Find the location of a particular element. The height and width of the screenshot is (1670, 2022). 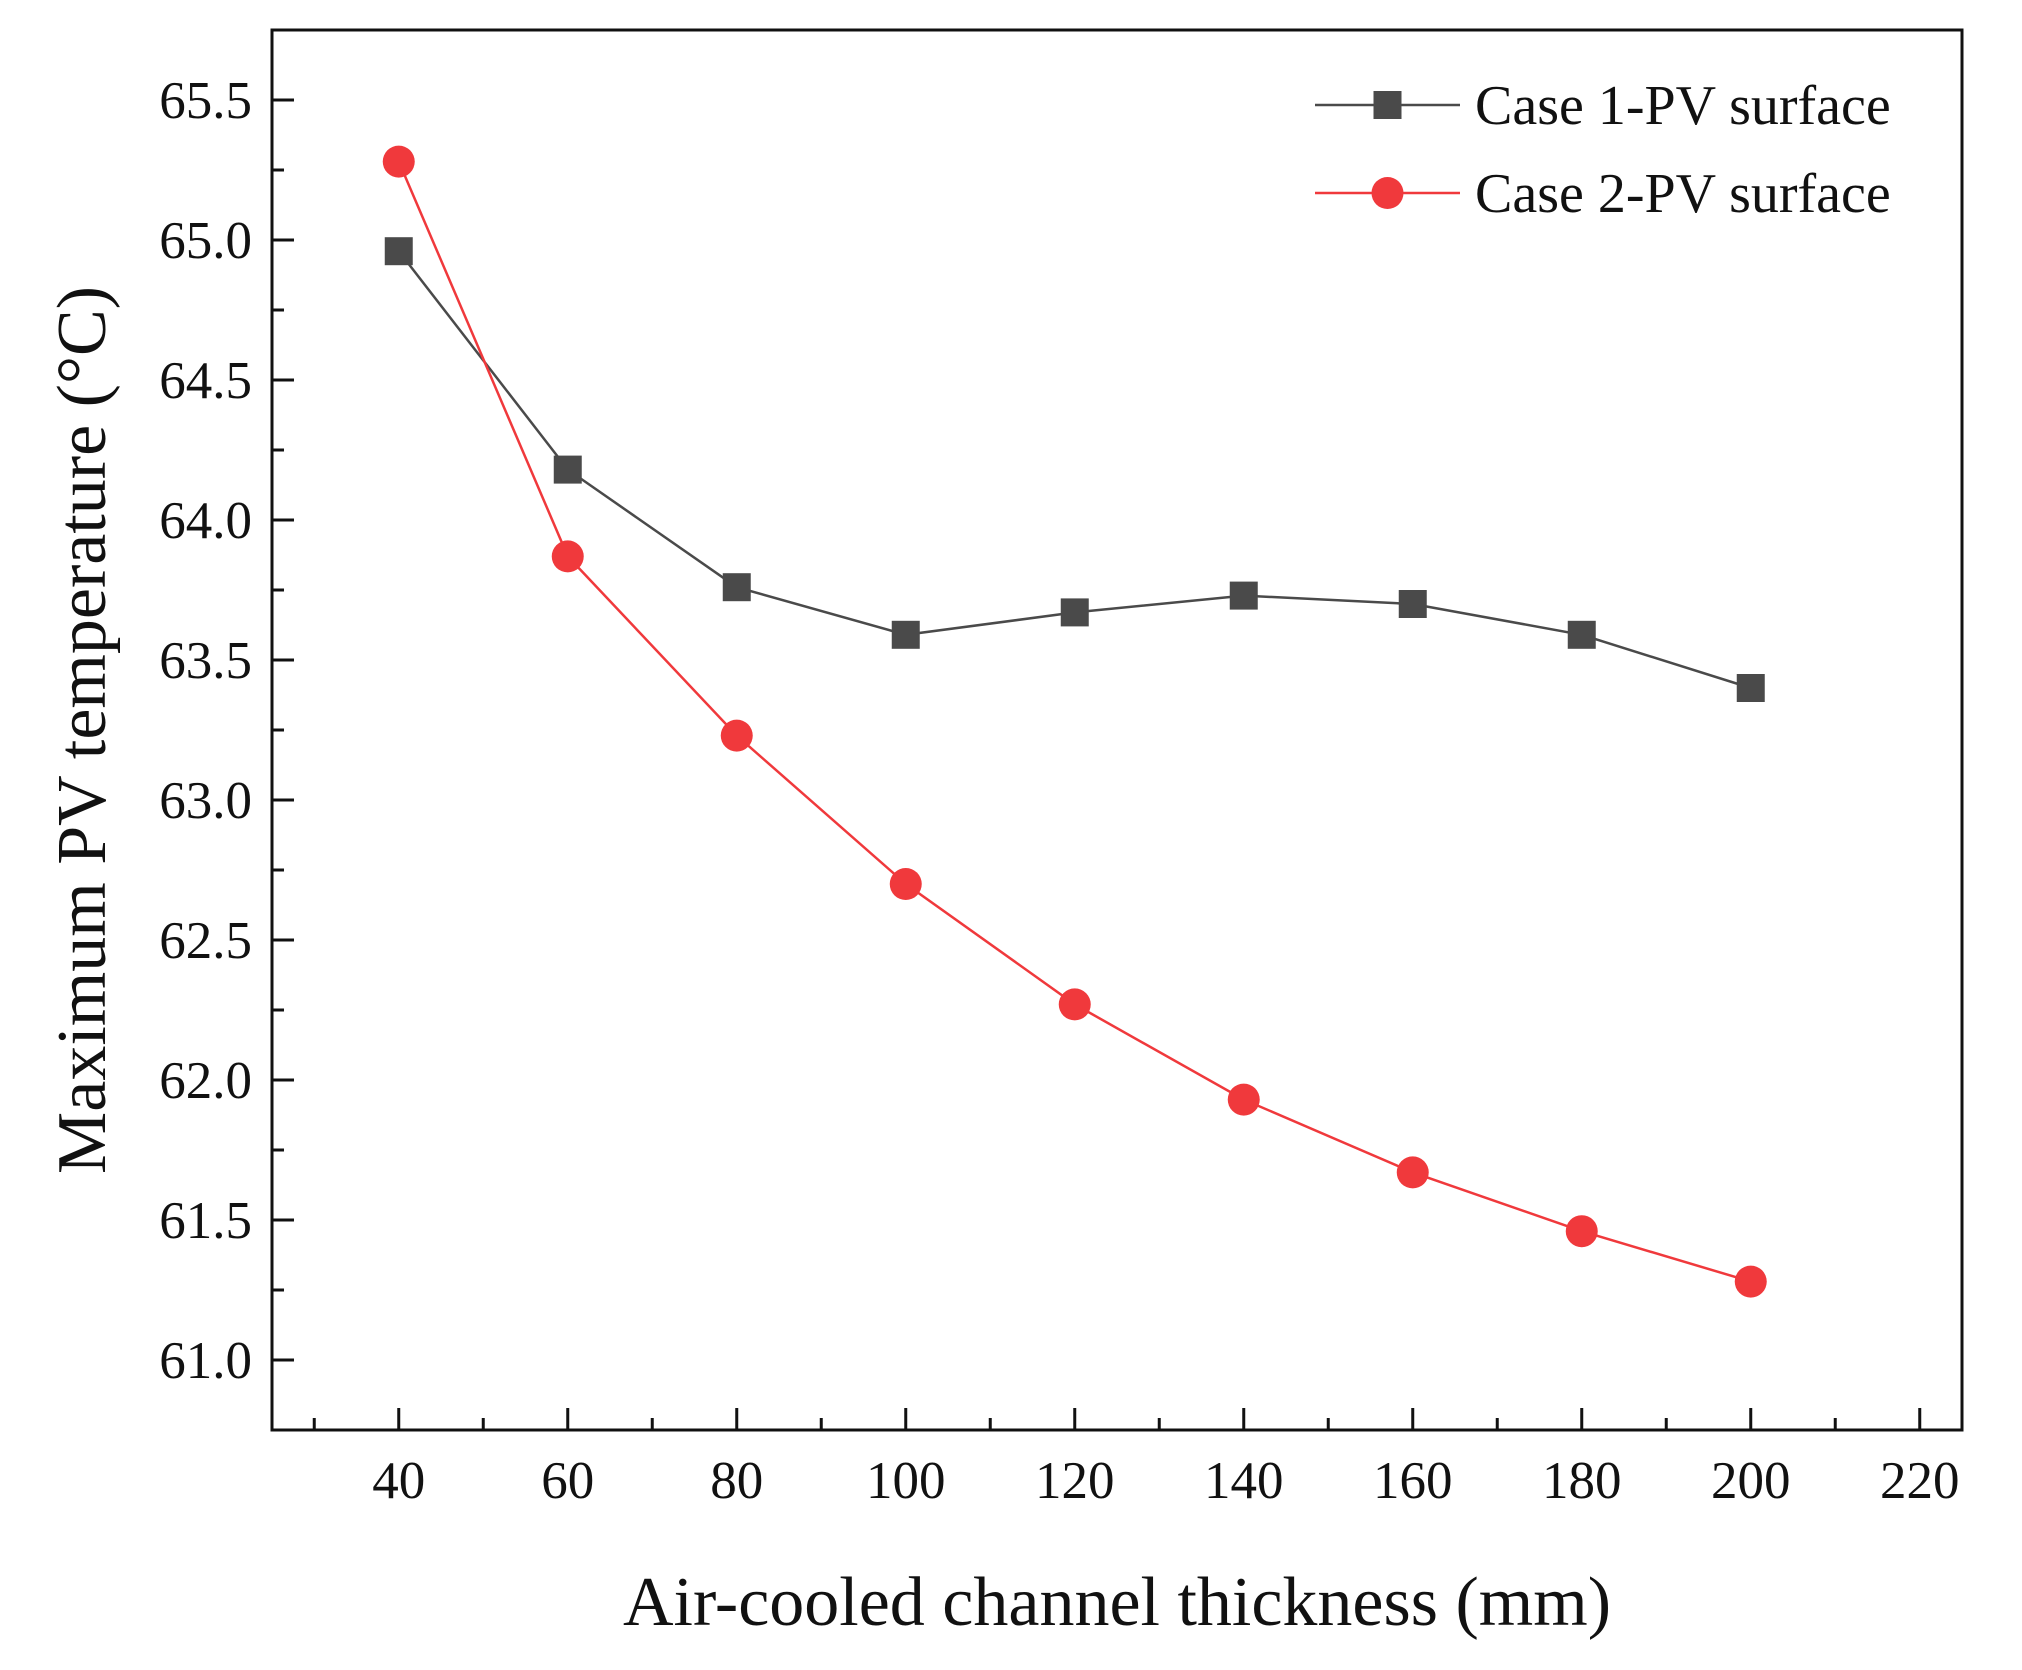

y-axis-title: Maximum PV temperature (°C) is located at coordinates (82, 730).